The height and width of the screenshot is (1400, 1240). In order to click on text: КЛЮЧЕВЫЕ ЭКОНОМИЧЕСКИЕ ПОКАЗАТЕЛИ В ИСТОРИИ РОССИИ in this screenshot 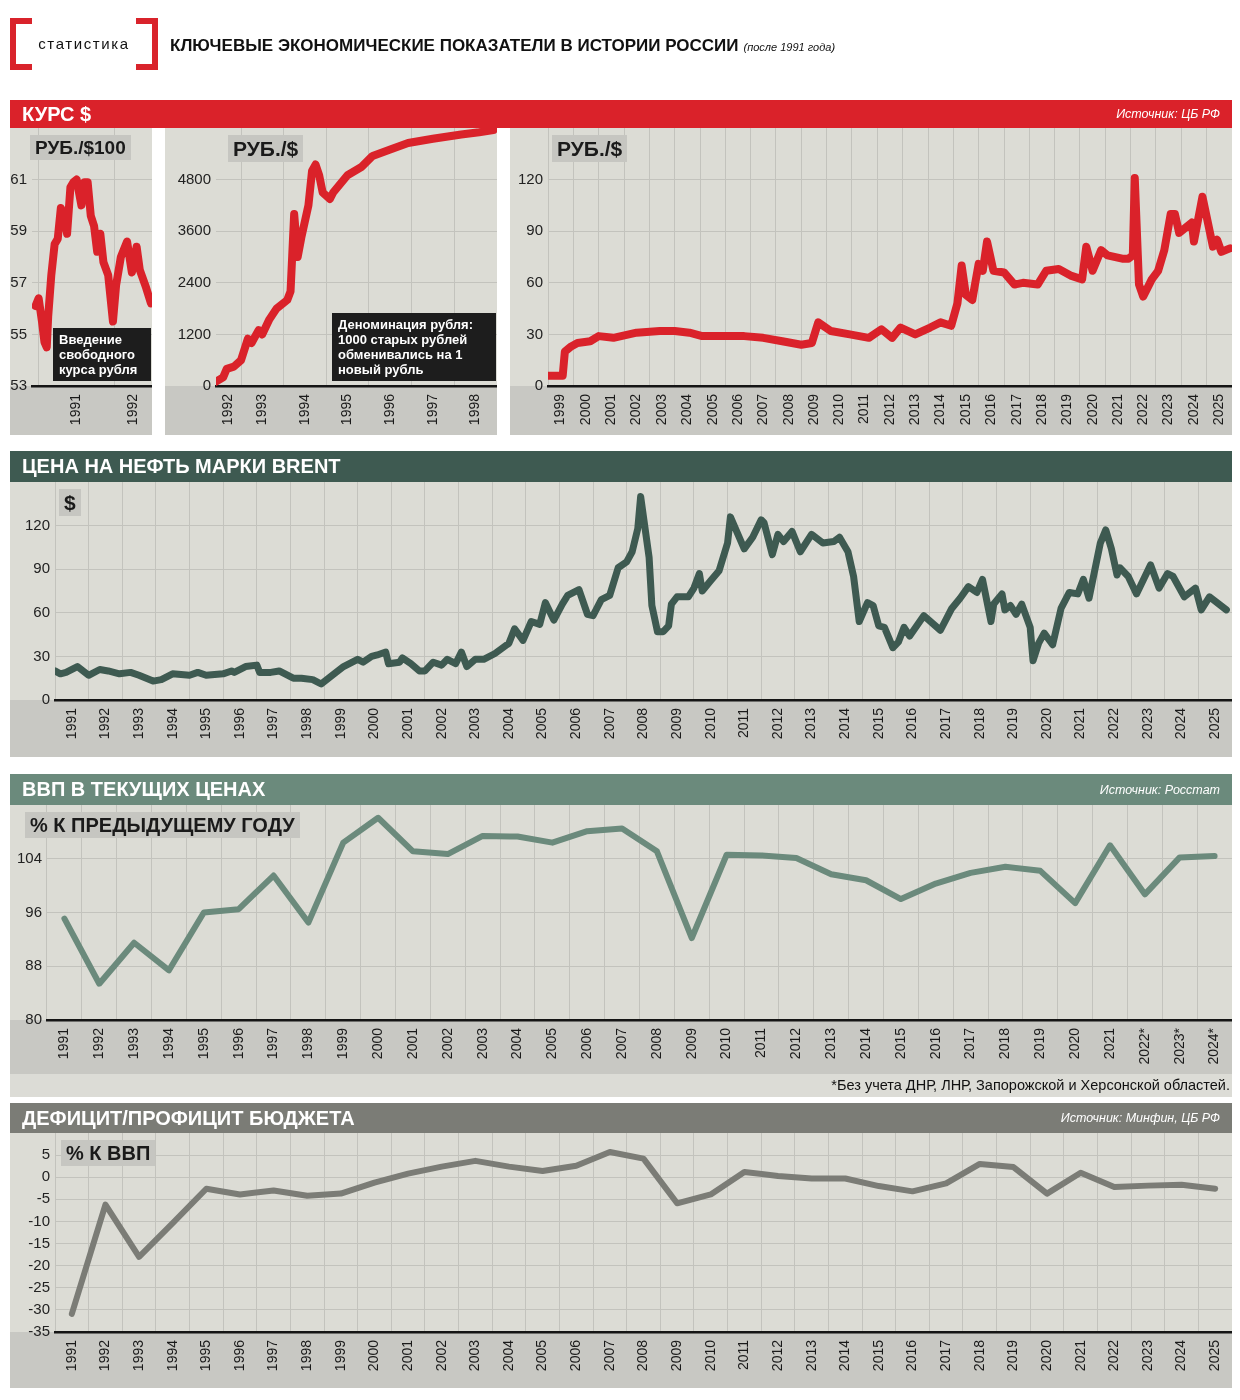, I will do `click(454, 45)`.